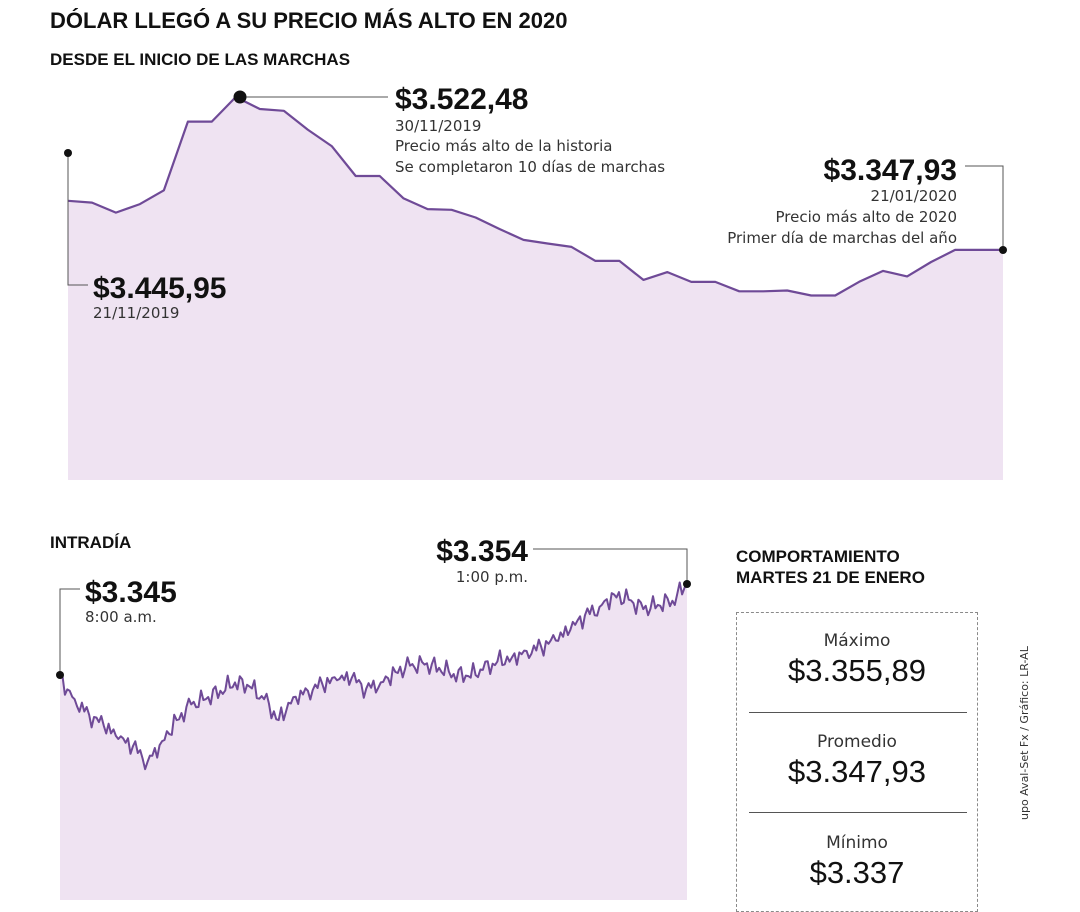  What do you see at coordinates (504, 146) in the screenshot?
I see `peak-note-1: Precio más alto de la historia` at bounding box center [504, 146].